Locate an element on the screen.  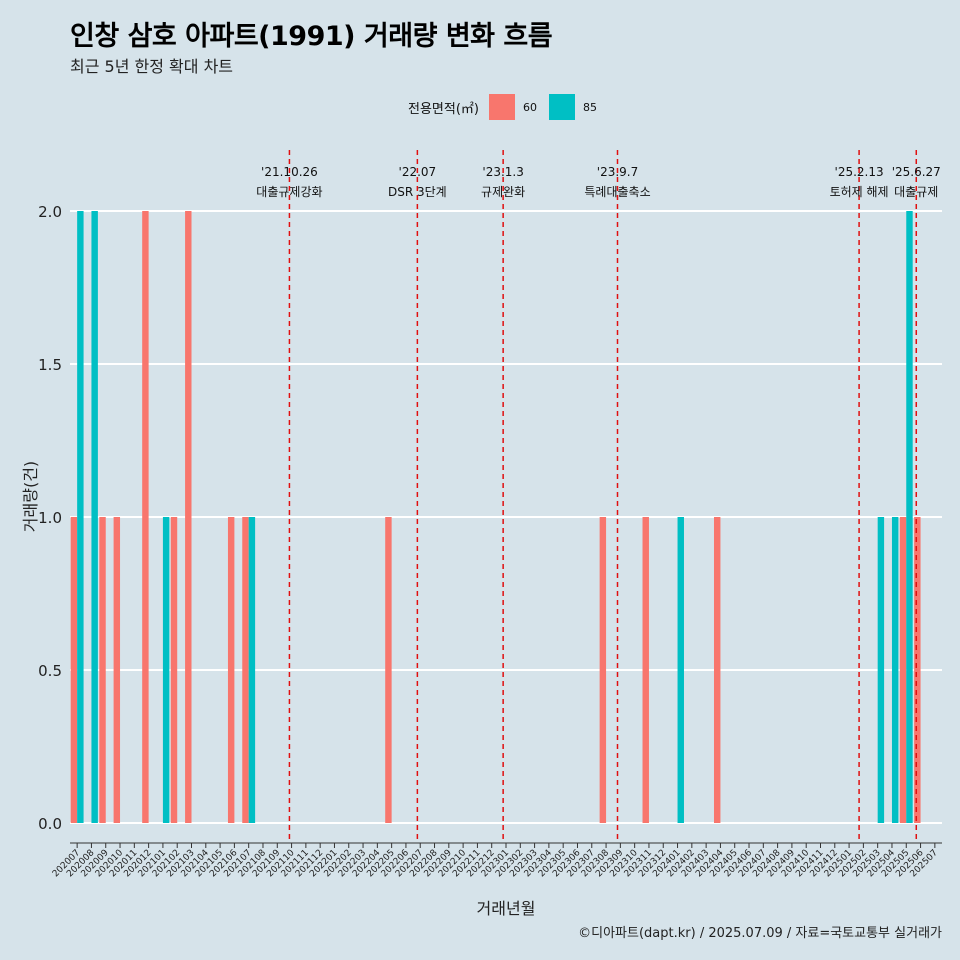
event-date-label: '21.10.26 is located at coordinates (289, 172).